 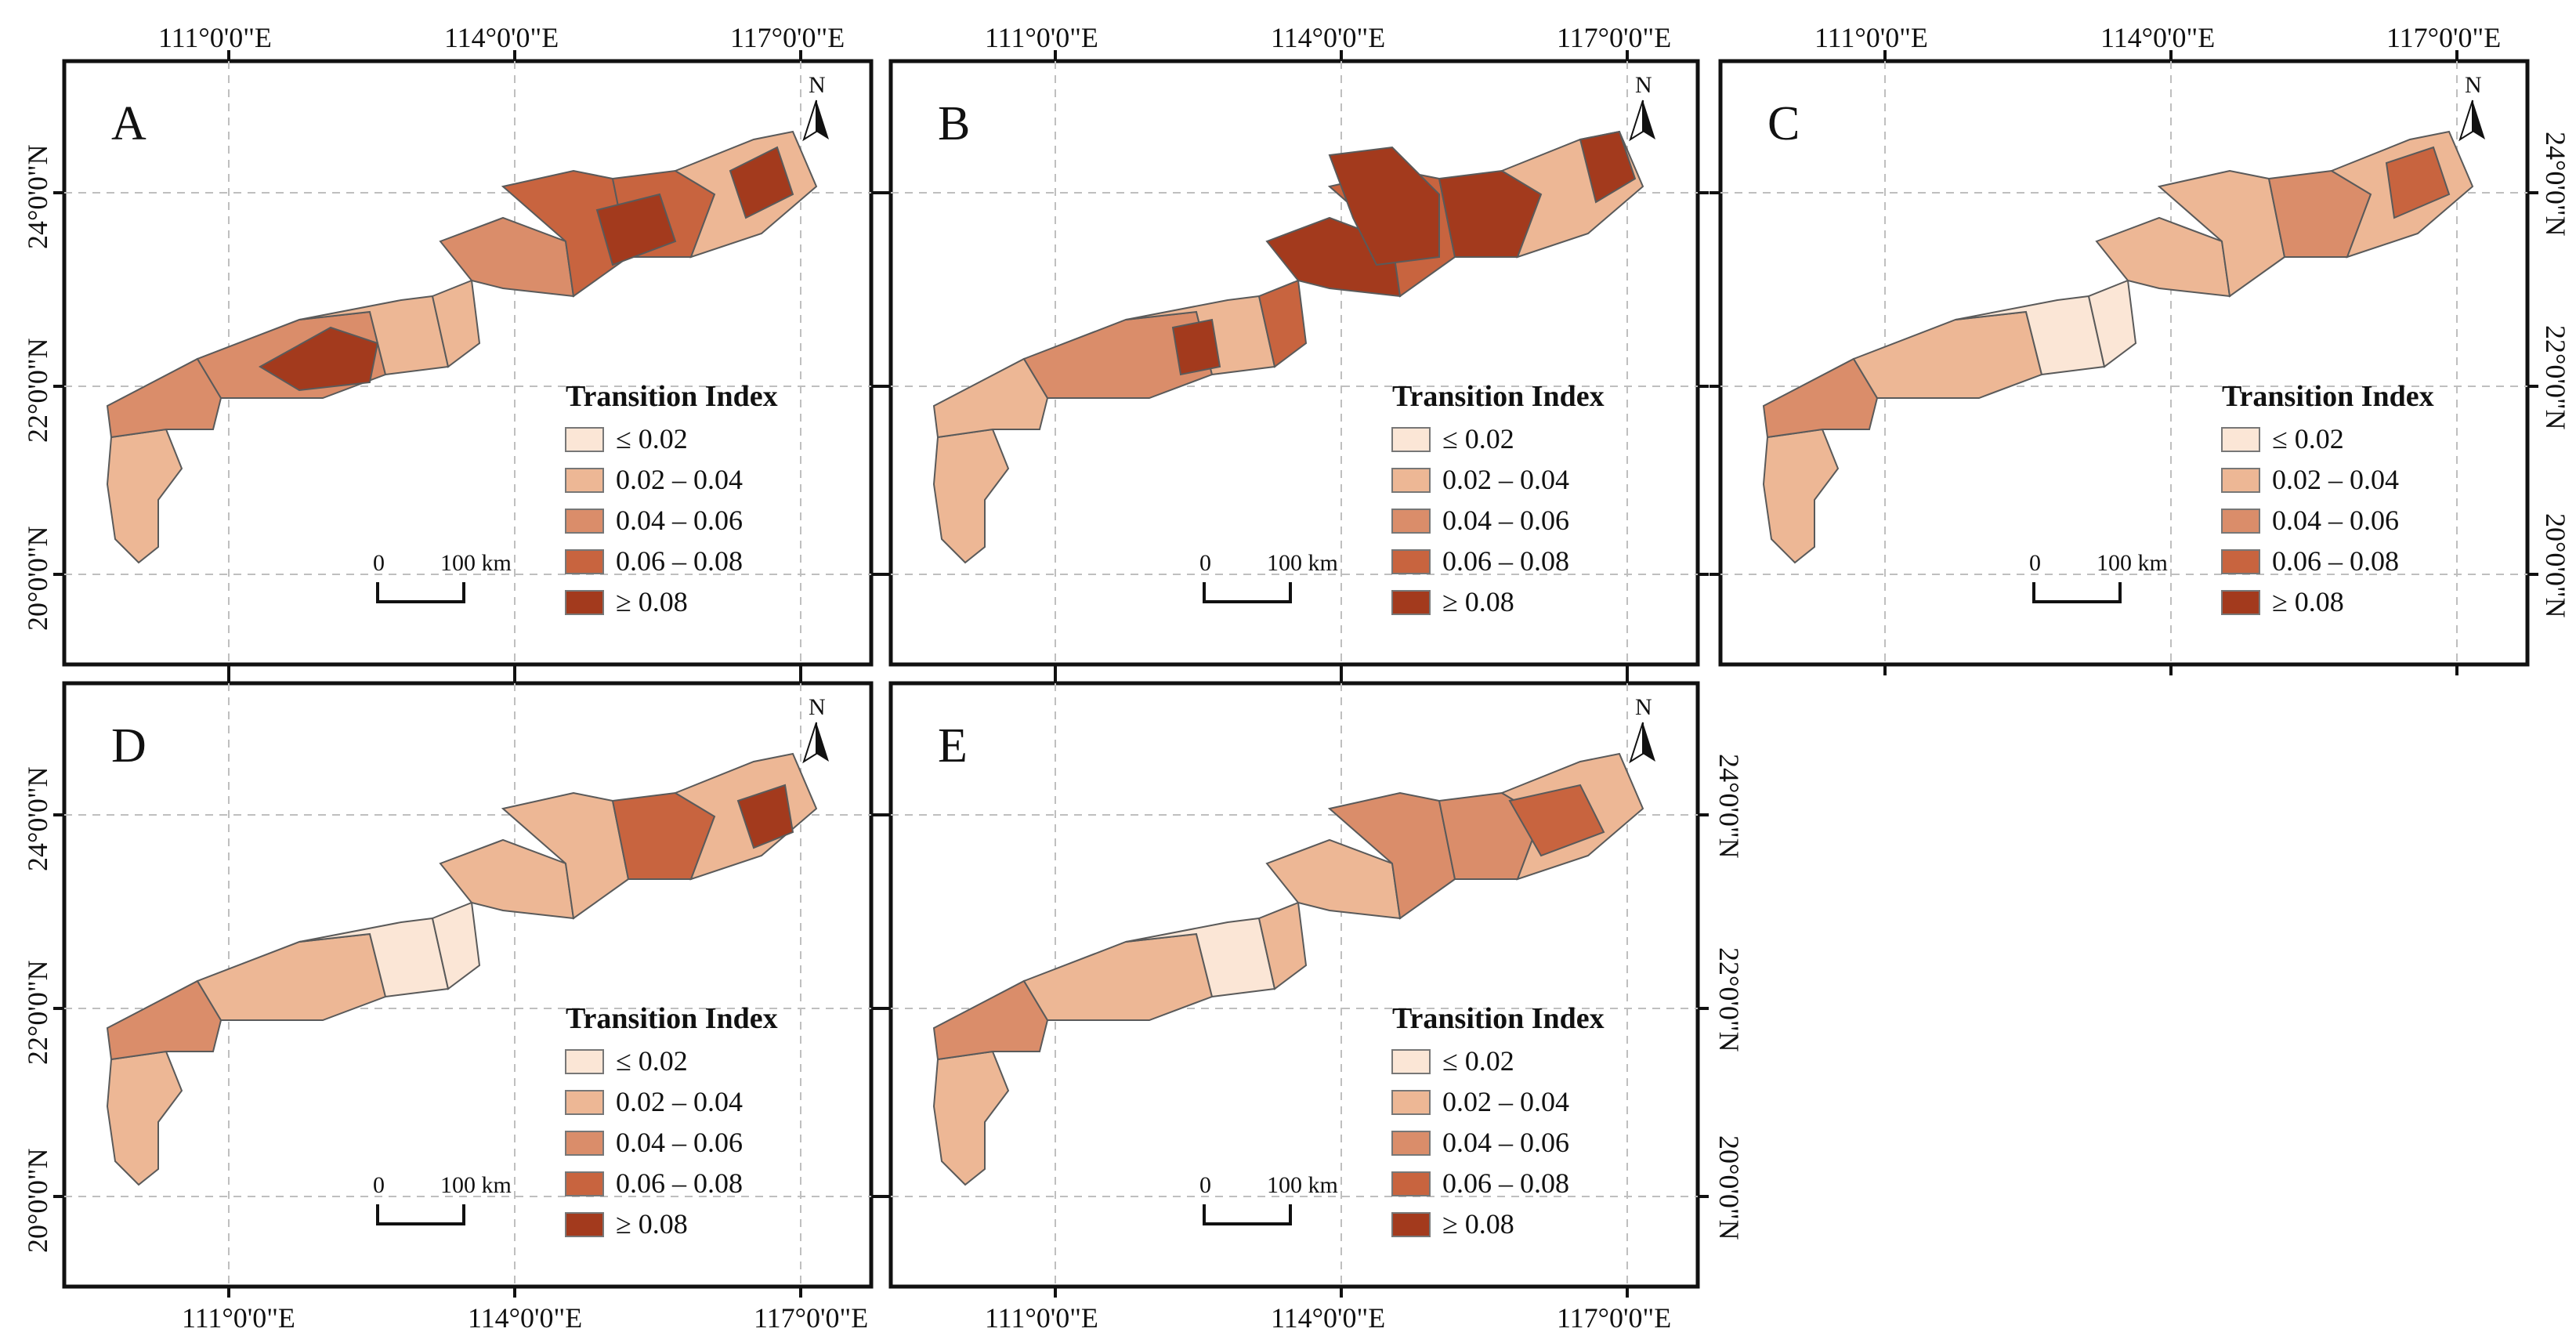 I want to click on lat-label-a-20: 20°0'0"N, so click(x=38, y=578).